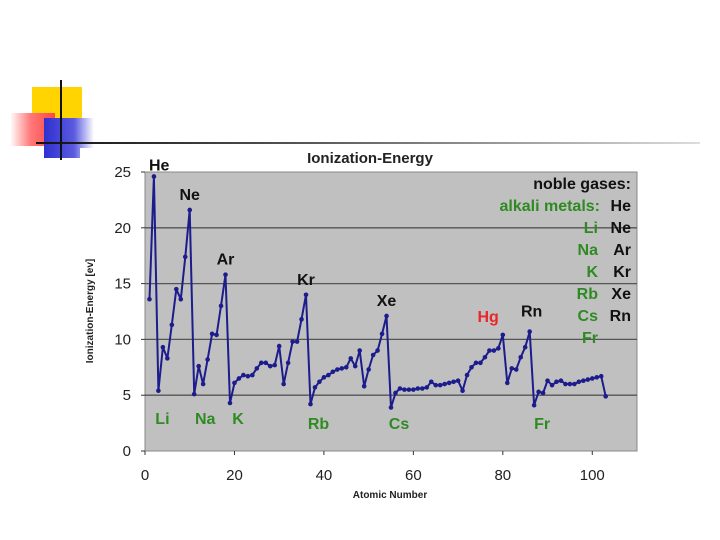 This screenshot has width=720, height=540. Describe the element at coordinates (591, 228) in the screenshot. I see `legend-alkali-item: Li` at that location.